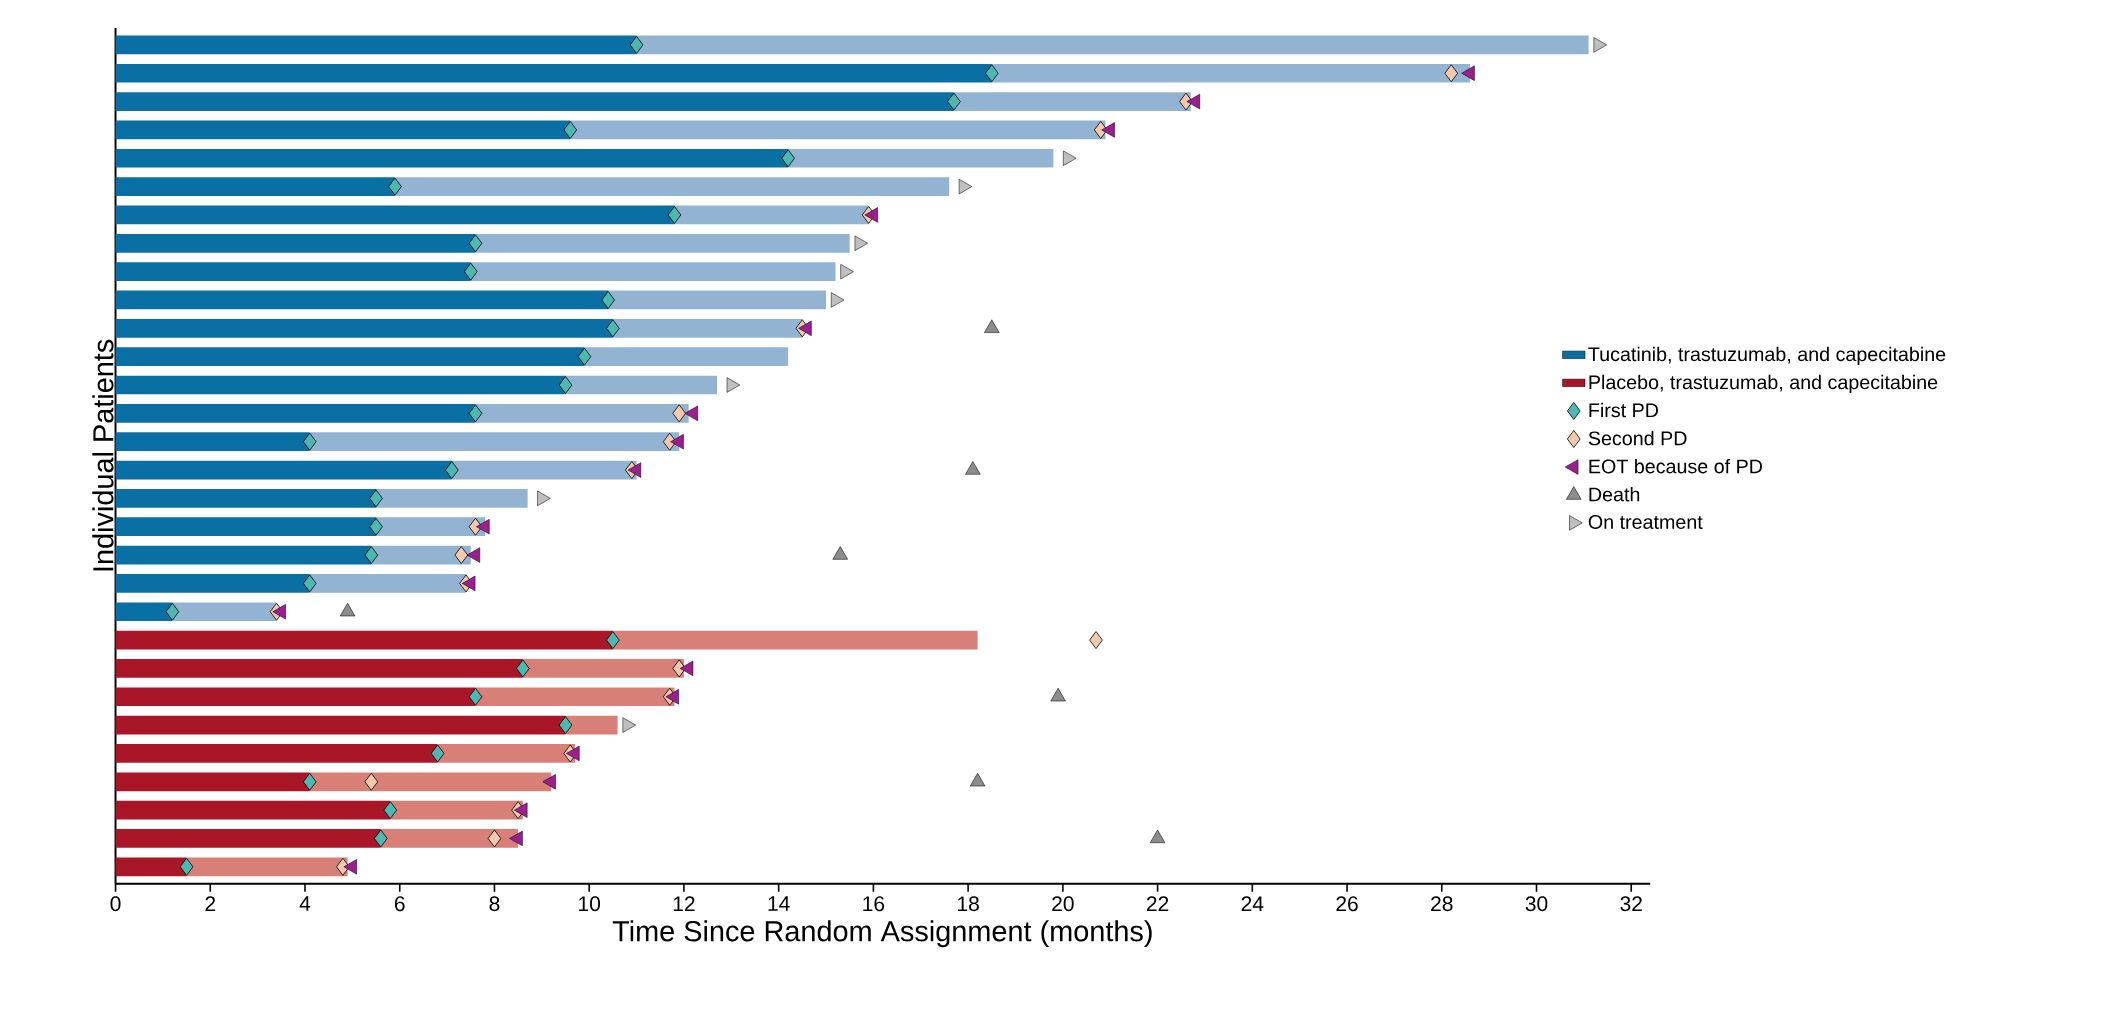 The width and height of the screenshot is (2126, 1011). I want to click on legend-label: Placebo, trastuzumab, and capecitabine, so click(1763, 384).